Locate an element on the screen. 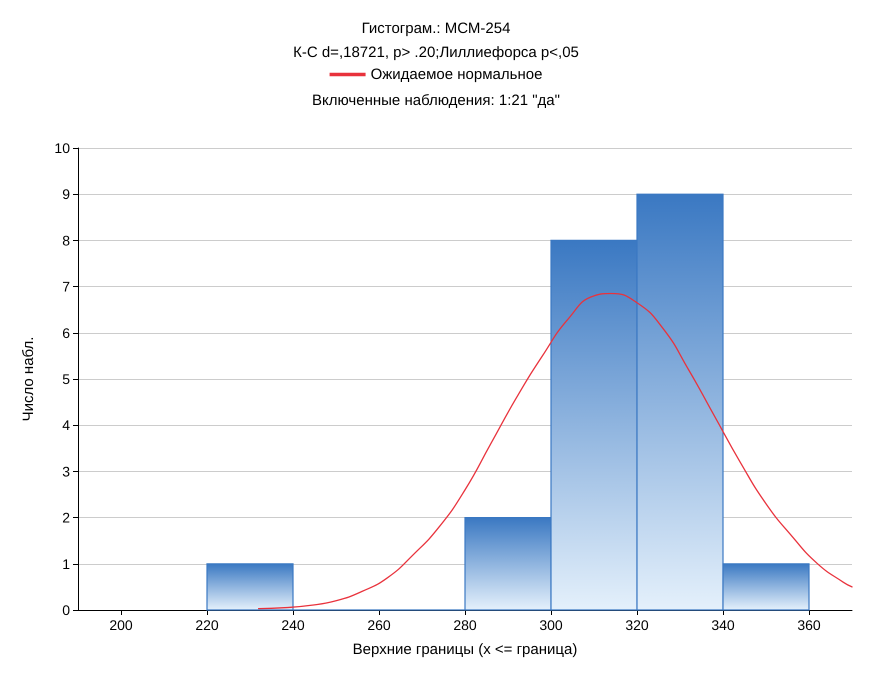  x-axis-title: Верхние границы (x <= граница) is located at coordinates (465, 649).